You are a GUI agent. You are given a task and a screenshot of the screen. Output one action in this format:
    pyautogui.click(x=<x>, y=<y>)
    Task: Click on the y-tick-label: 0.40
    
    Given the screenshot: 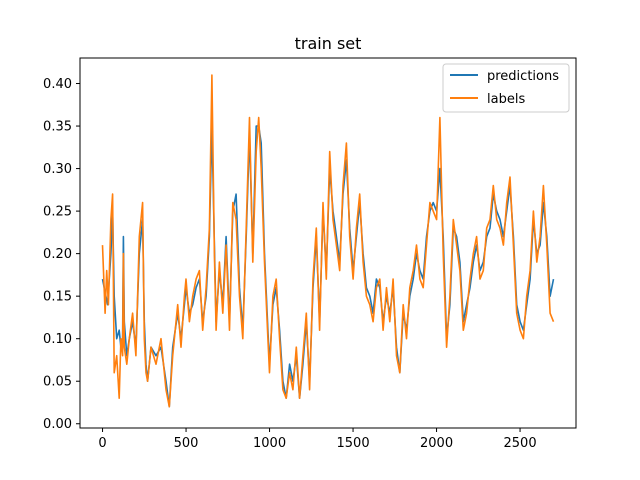 What is the action you would take?
    pyautogui.click(x=57, y=84)
    